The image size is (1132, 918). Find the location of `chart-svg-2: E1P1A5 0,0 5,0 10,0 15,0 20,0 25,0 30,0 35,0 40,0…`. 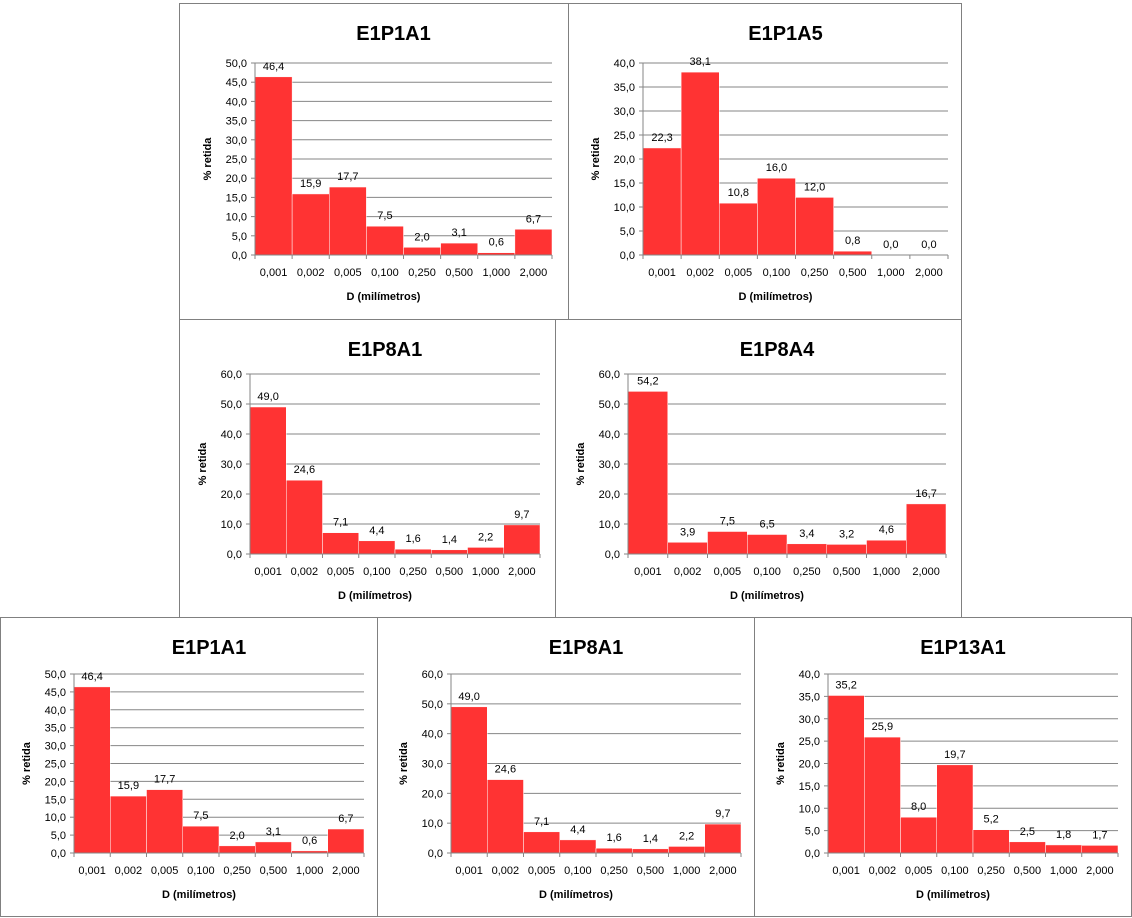

chart-svg-2: E1P1A5 0,0 5,0 10,0 15,0 20,0 25,0 30,0 35,0 40,0… is located at coordinates (769, 163).